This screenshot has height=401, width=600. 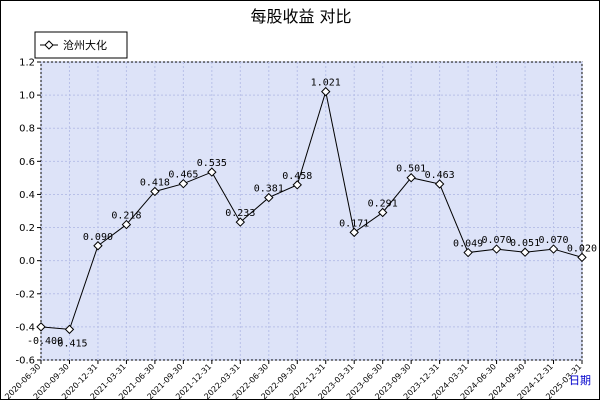 I want to click on data-label: 0.051, so click(x=525, y=243).